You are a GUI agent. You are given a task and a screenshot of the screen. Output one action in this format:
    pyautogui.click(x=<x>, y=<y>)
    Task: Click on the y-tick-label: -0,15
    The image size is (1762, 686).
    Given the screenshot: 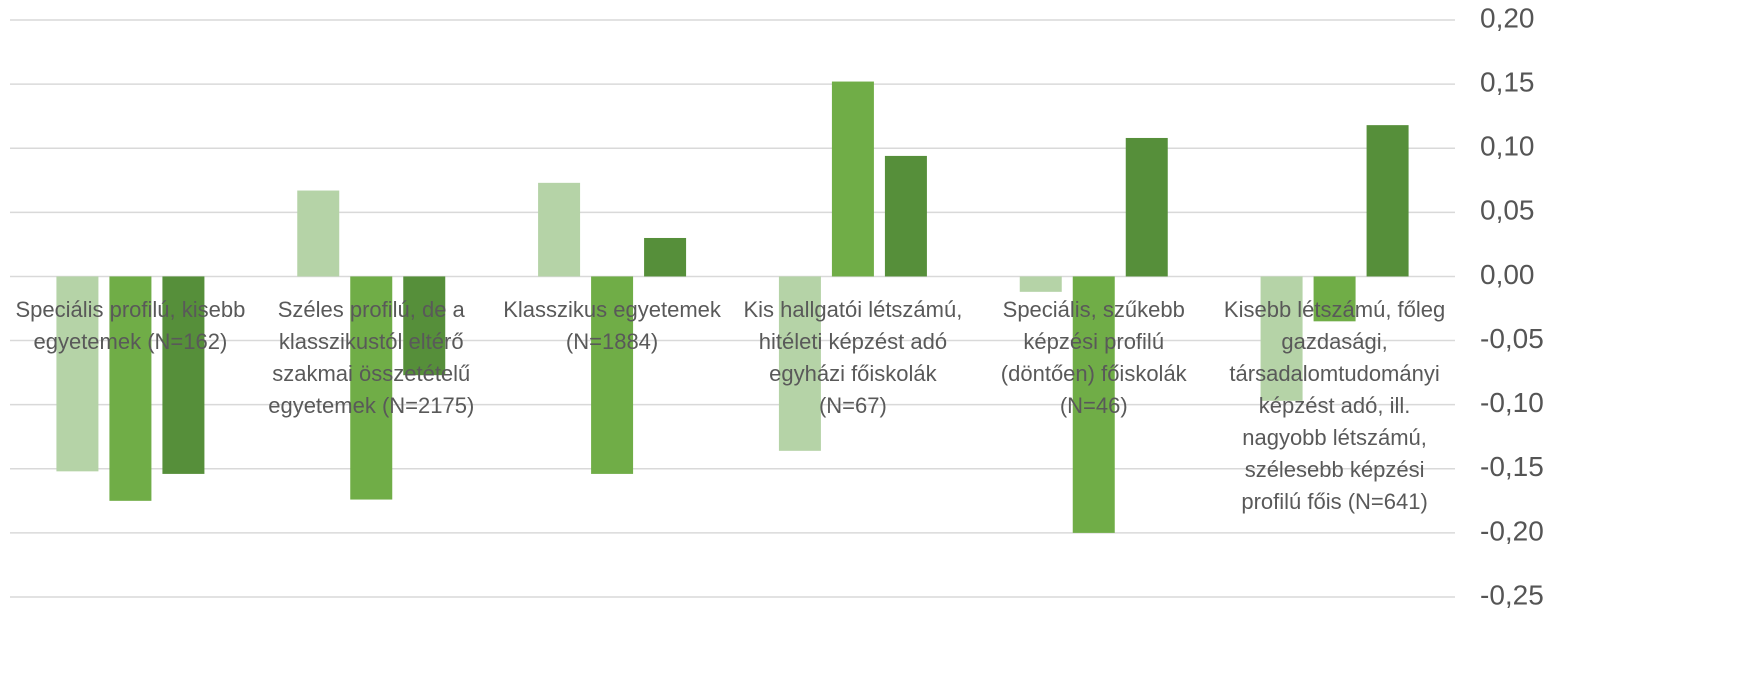 What is the action you would take?
    pyautogui.click(x=1512, y=466)
    